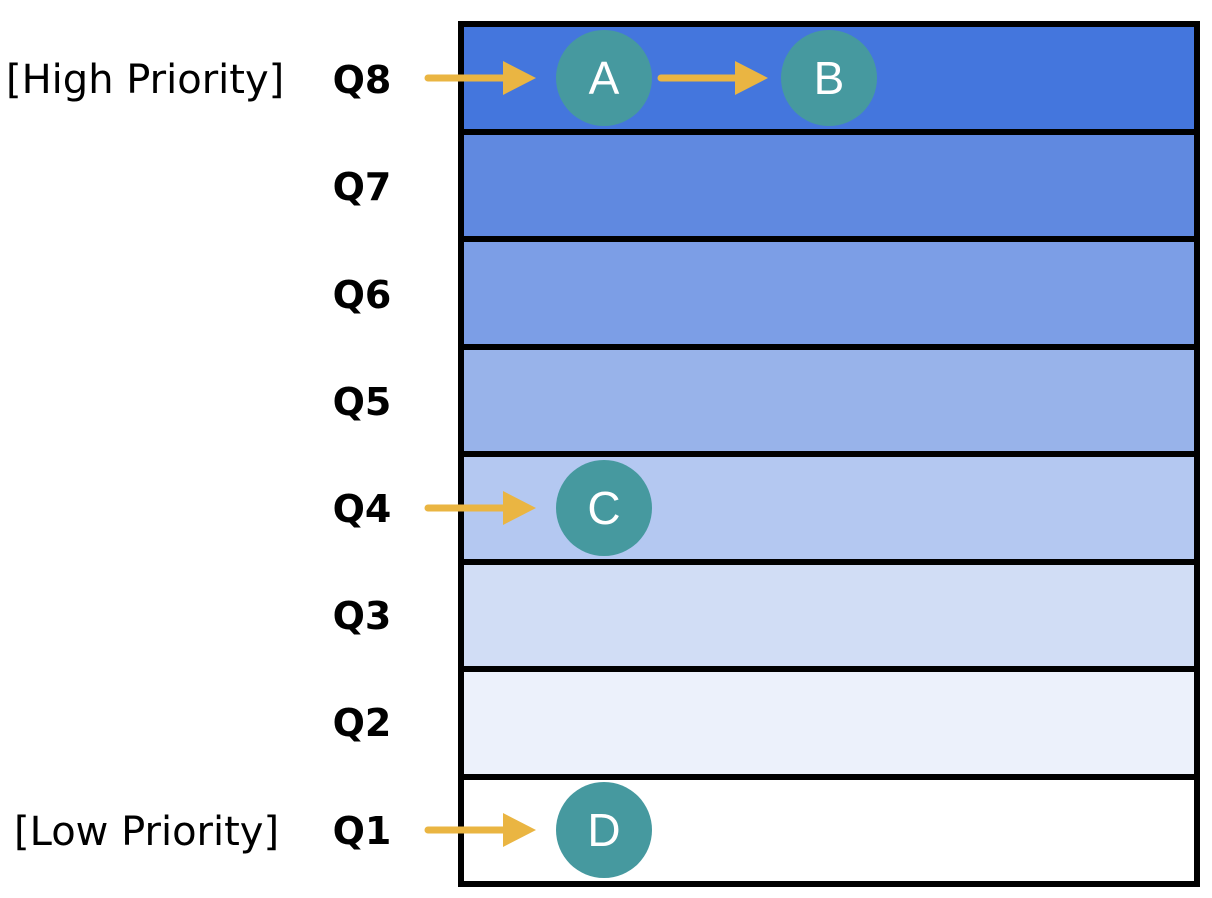  Describe the element at coordinates (362, 295) in the screenshot. I see `queue-label-q6: Q6` at that location.